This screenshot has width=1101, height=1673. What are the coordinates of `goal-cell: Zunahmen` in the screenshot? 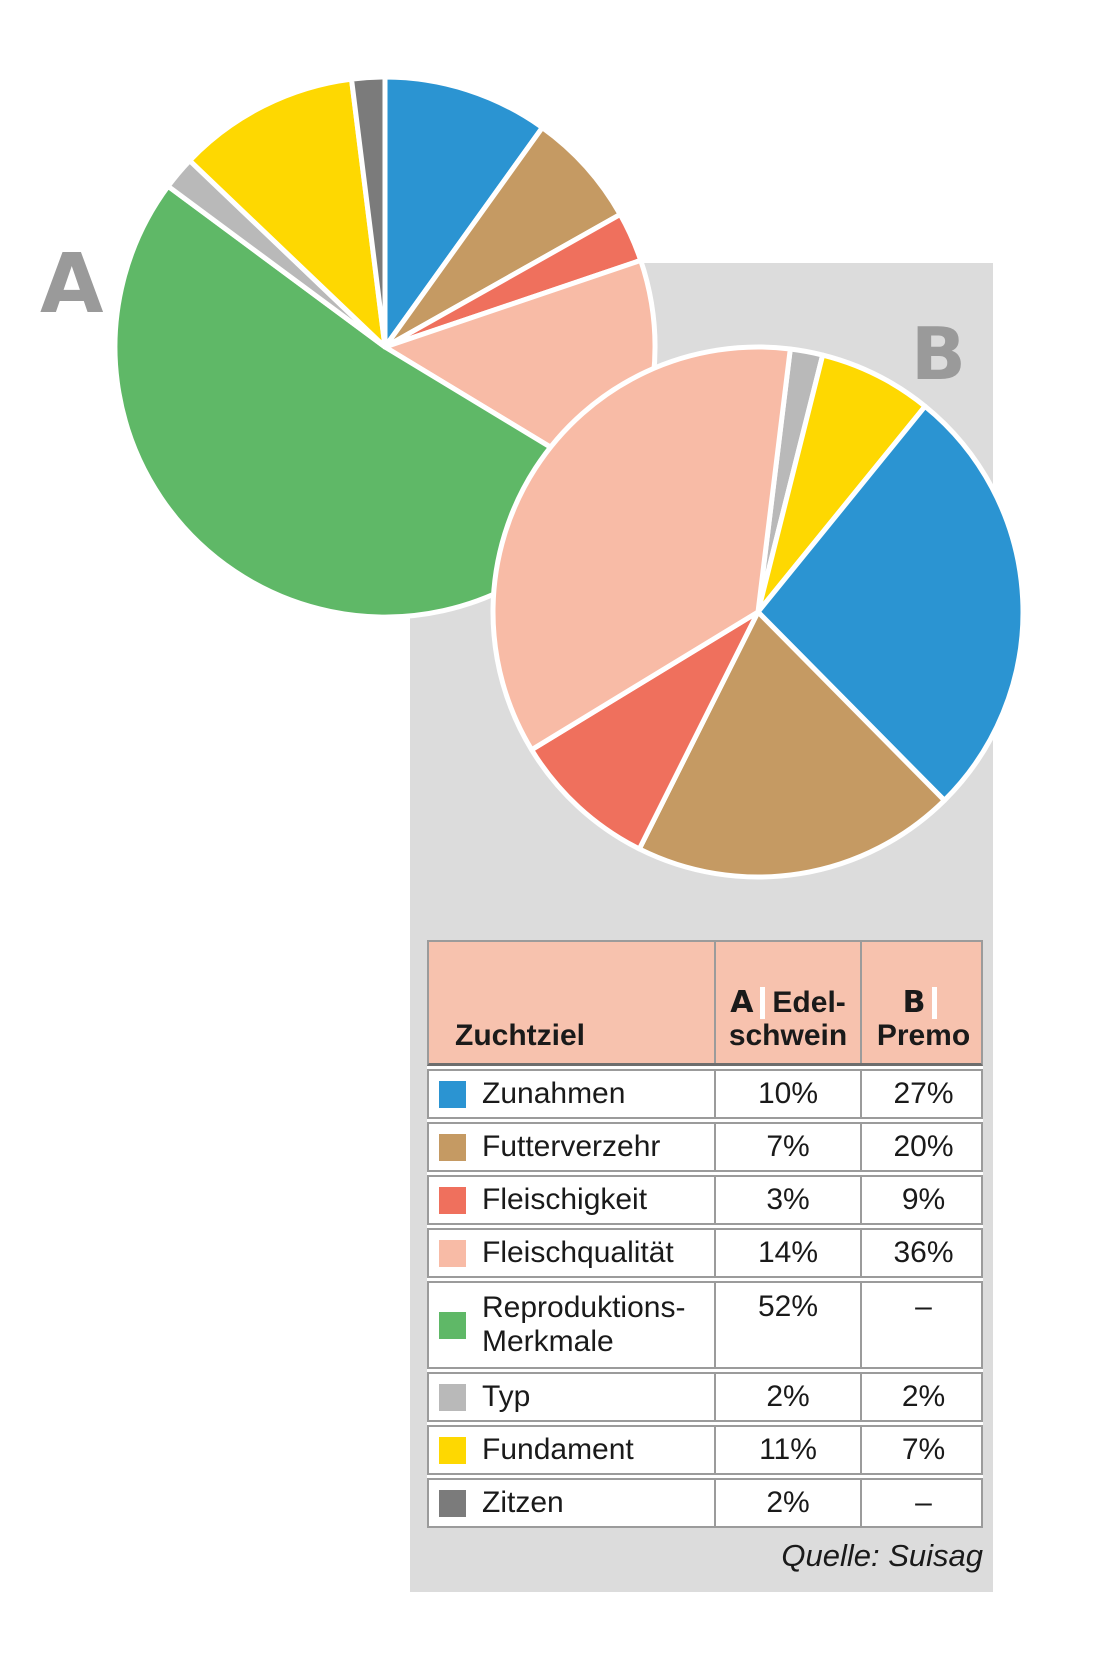 It's located at (571, 1094).